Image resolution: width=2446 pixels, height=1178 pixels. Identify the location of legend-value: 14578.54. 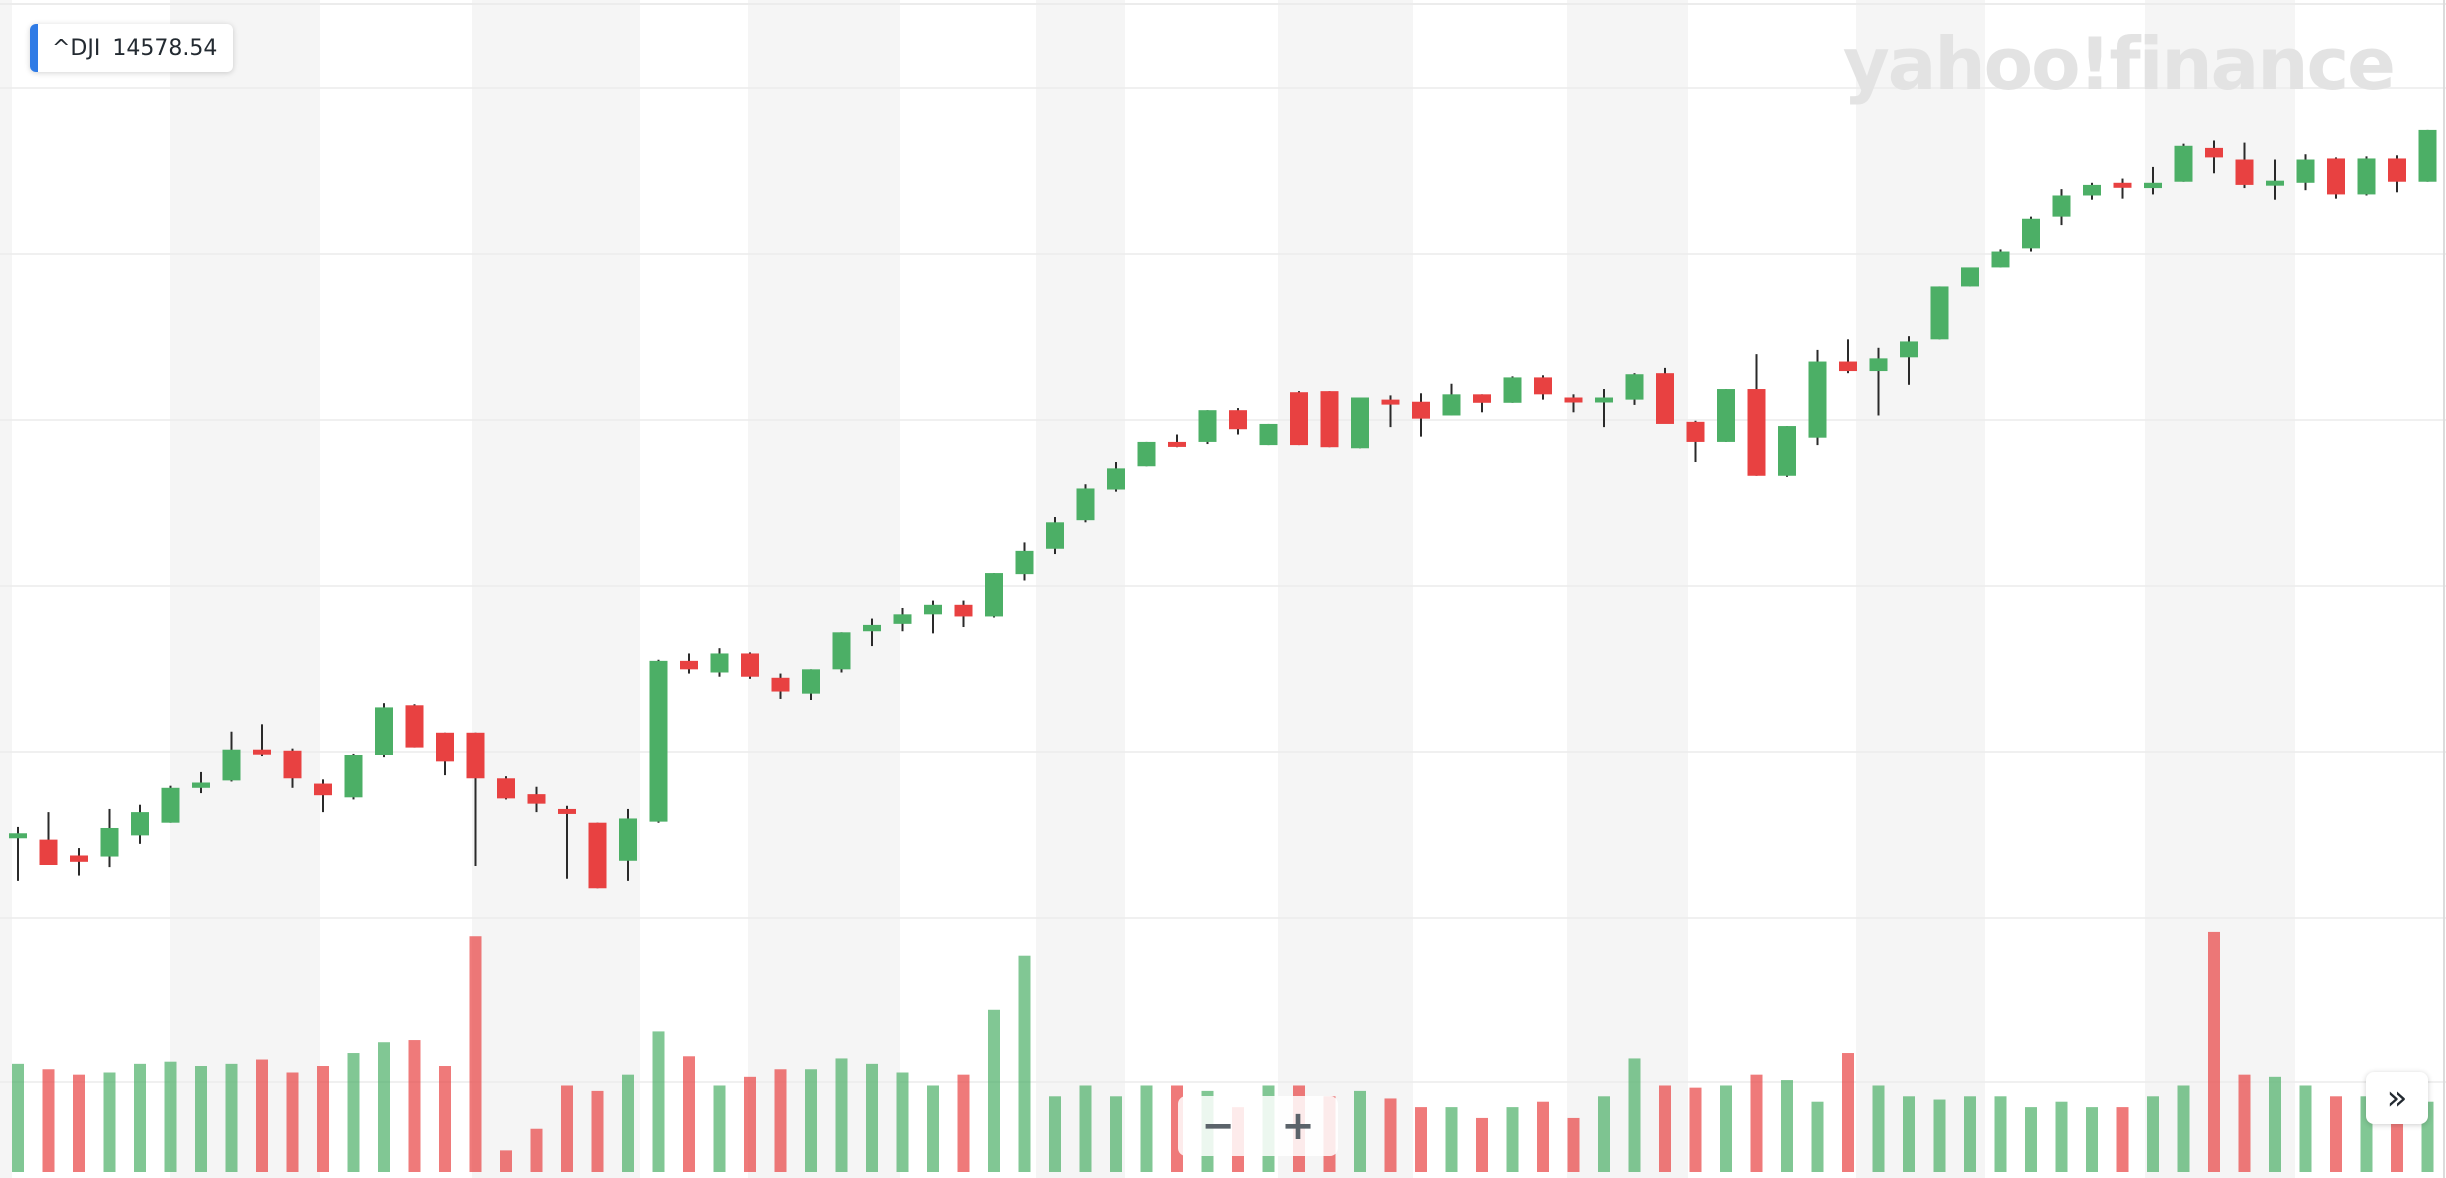
(165, 48).